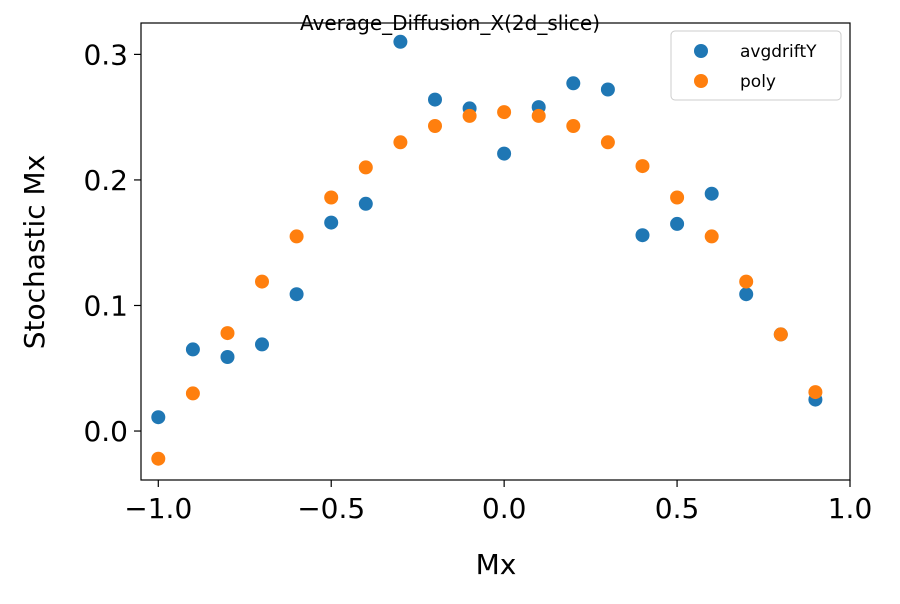  I want to click on y-tick-label: 0.2, so click(105, 180).